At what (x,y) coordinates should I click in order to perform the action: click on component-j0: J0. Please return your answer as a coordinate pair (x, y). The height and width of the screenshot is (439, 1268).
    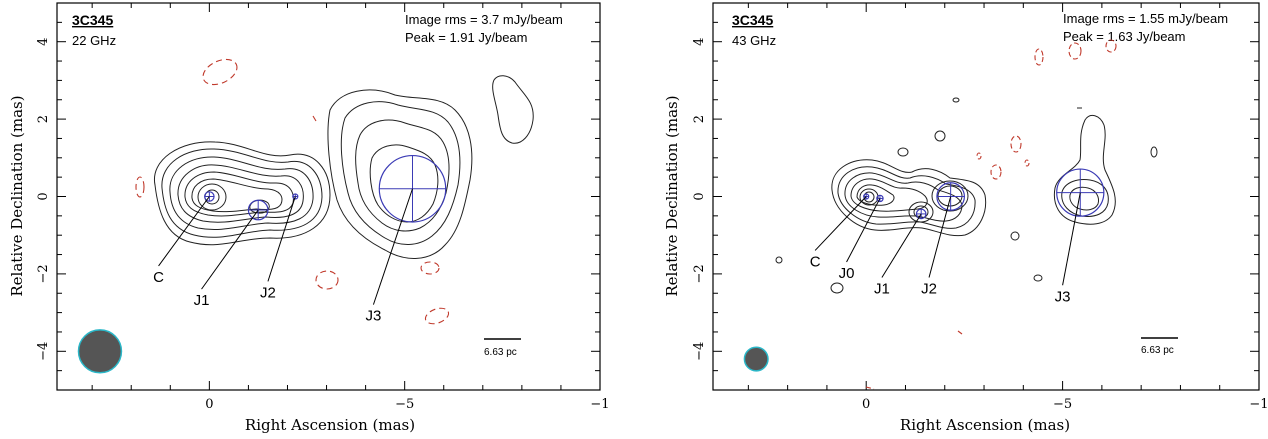
    Looking at the image, I should click on (861, 238).